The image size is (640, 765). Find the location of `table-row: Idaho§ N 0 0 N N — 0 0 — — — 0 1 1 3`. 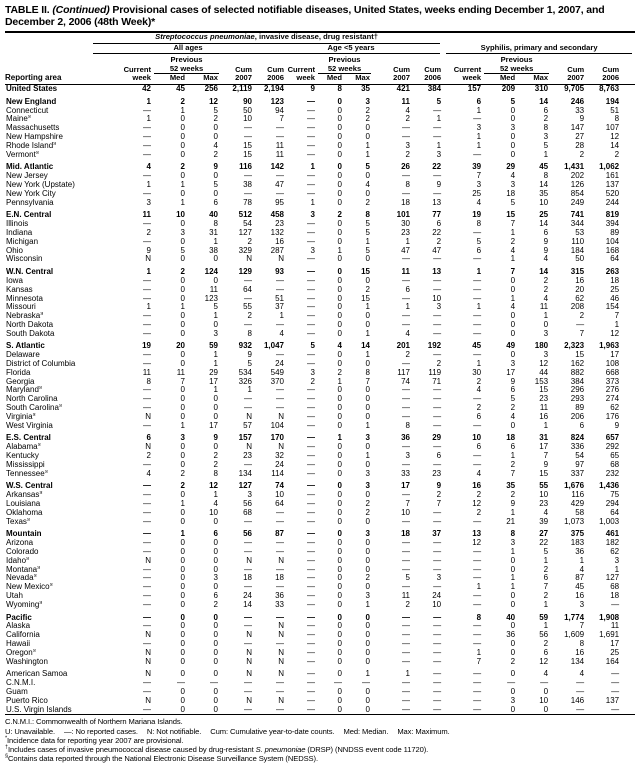

table-row: Idaho§ N 0 0 N N — 0 0 — — — 0 1 1 3 is located at coordinates (320, 561).